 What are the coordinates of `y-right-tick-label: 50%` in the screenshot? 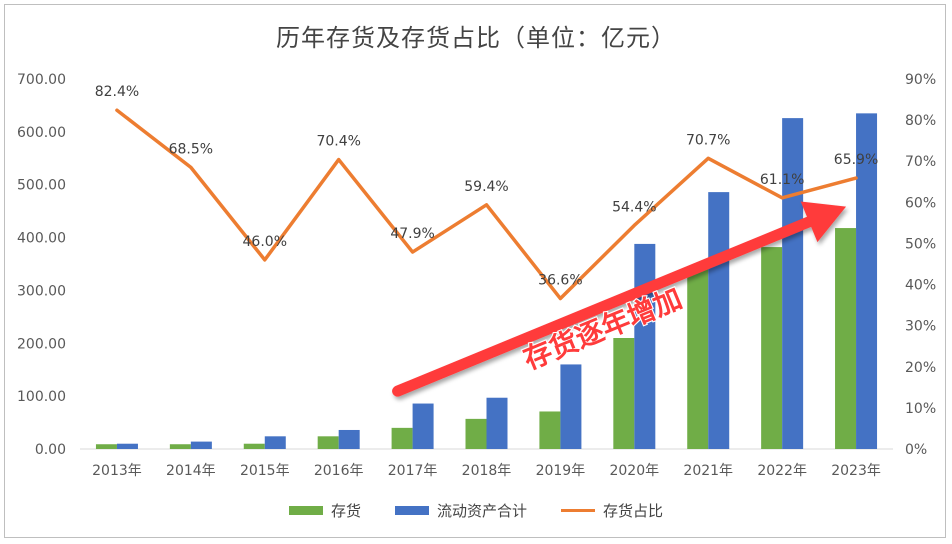 It's located at (920, 244).